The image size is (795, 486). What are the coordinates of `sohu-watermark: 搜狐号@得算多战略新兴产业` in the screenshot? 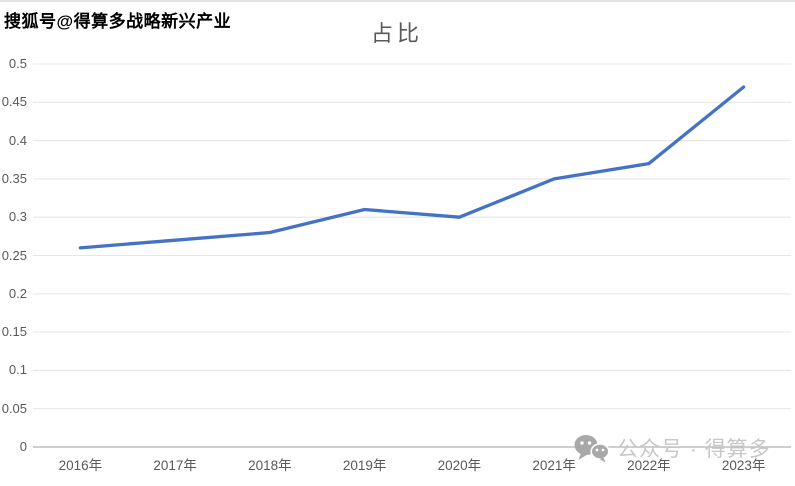 It's located at (118, 21).